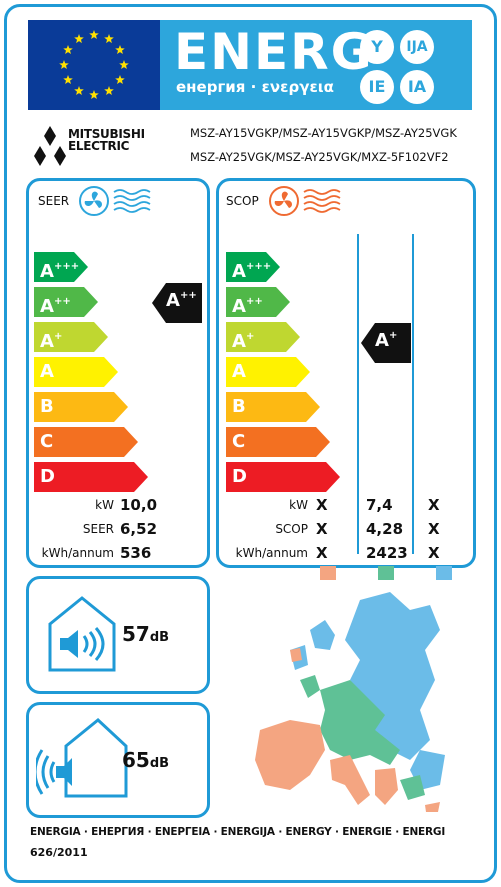 Image resolution: width=501 pixels, height=887 pixels. What do you see at coordinates (104, 505) in the screenshot?
I see `cooling-row-label: kW` at bounding box center [104, 505].